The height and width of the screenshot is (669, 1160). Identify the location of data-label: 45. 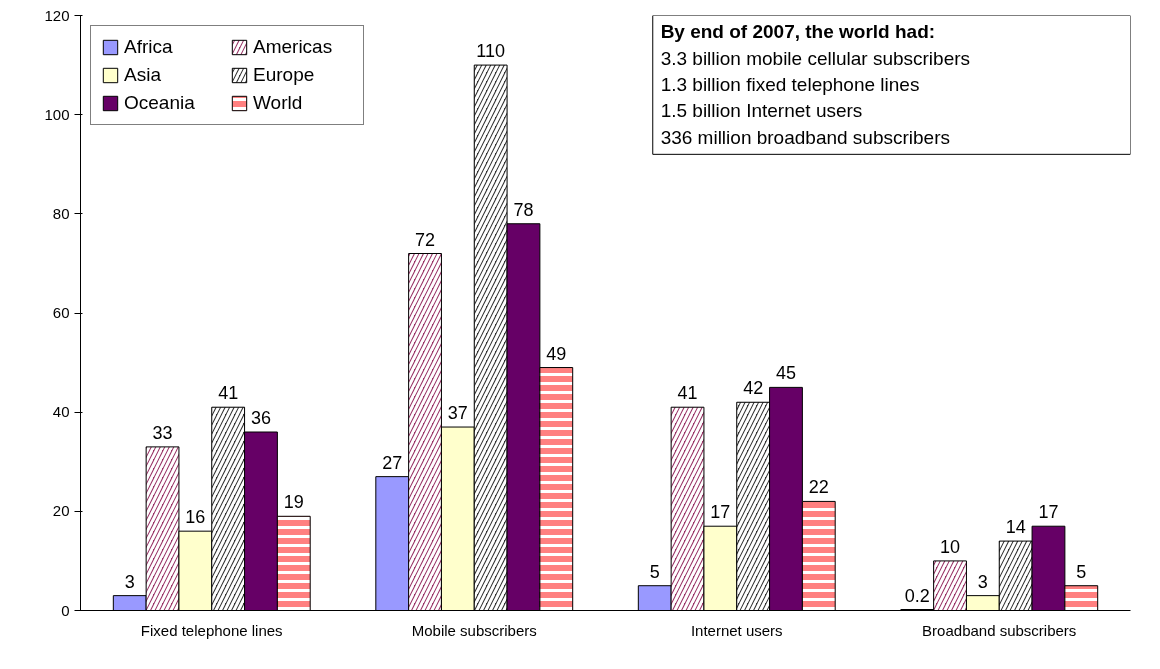
(785, 373).